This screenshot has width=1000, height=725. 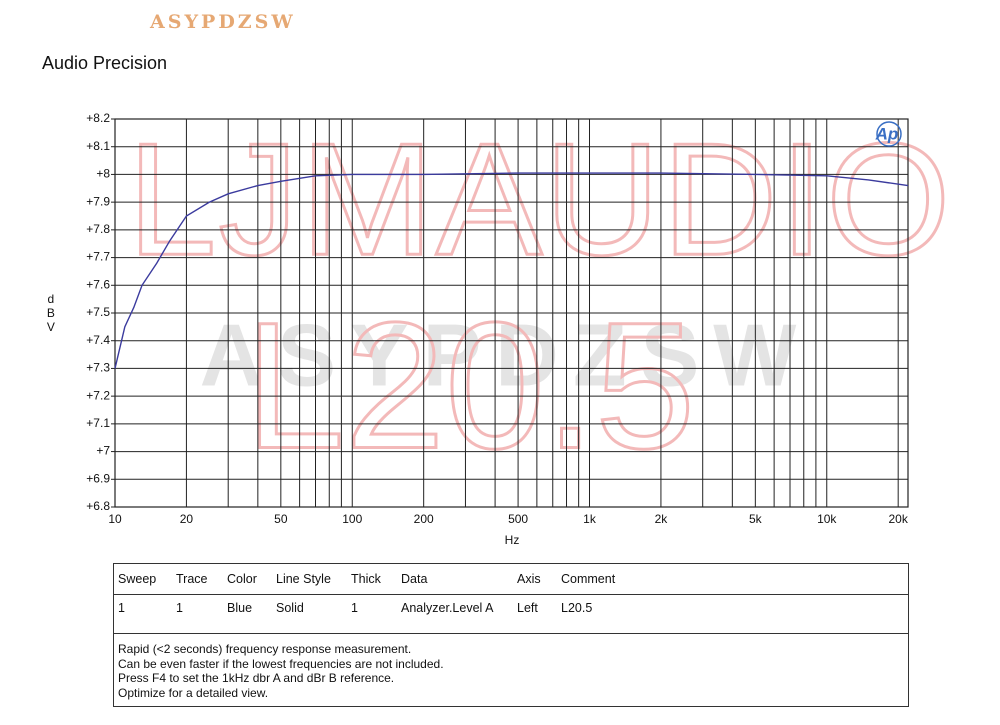 I want to click on x-axis-label: Hz, so click(x=512, y=540).